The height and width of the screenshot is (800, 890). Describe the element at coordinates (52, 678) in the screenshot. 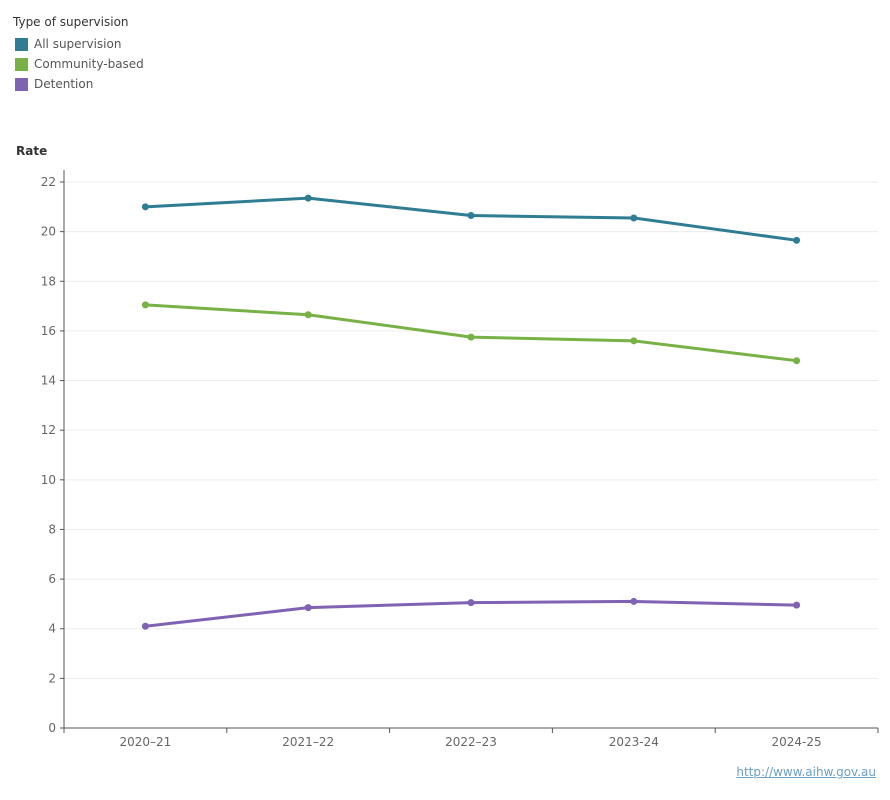

I see `y-tick-label-2: 2` at that location.